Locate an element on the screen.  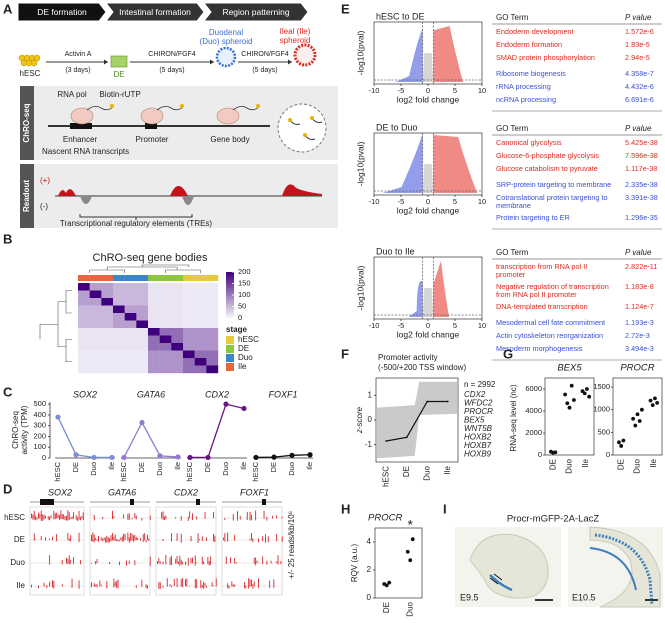
panel-letter: F is located at coordinates (345, 353).